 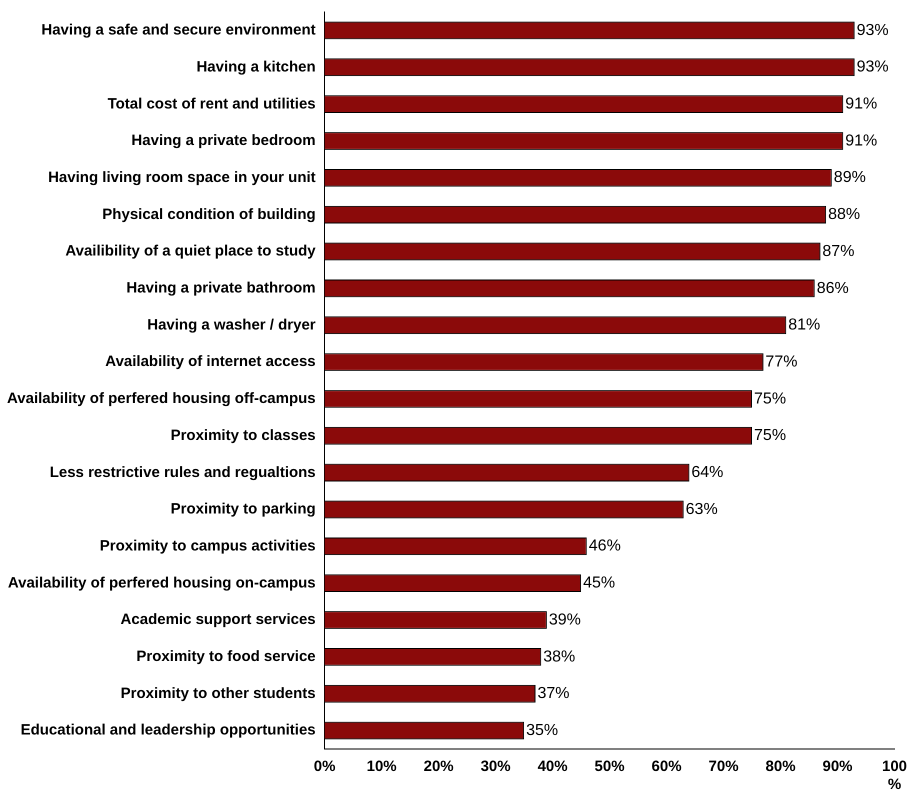 What do you see at coordinates (832, 288) in the screenshot?
I see `data-label: 86%` at bounding box center [832, 288].